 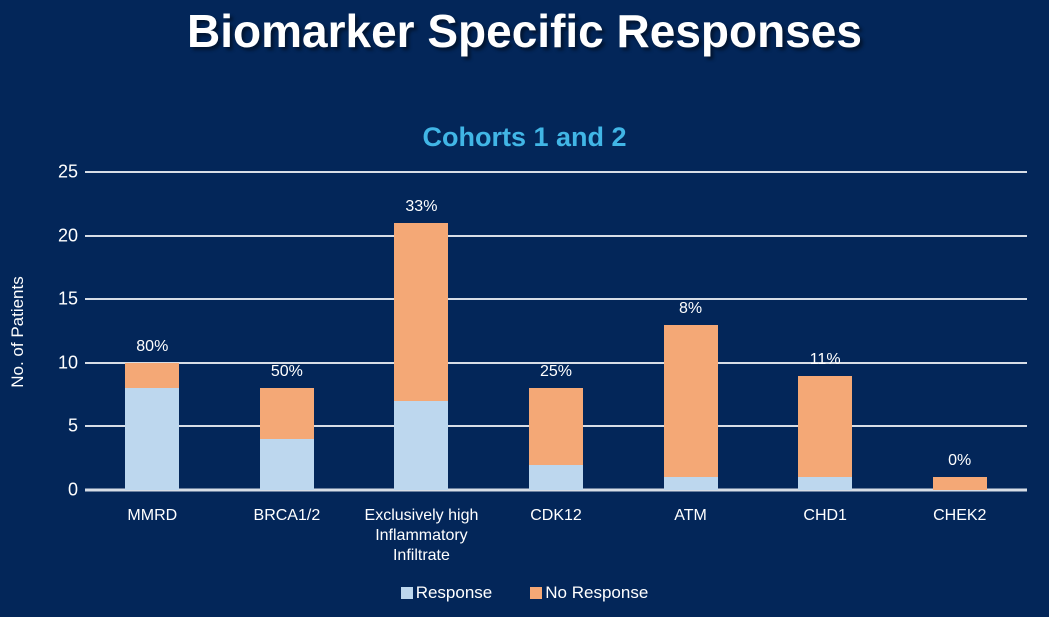 What do you see at coordinates (72, 425) in the screenshot?
I see `y-tick-label: 5` at bounding box center [72, 425].